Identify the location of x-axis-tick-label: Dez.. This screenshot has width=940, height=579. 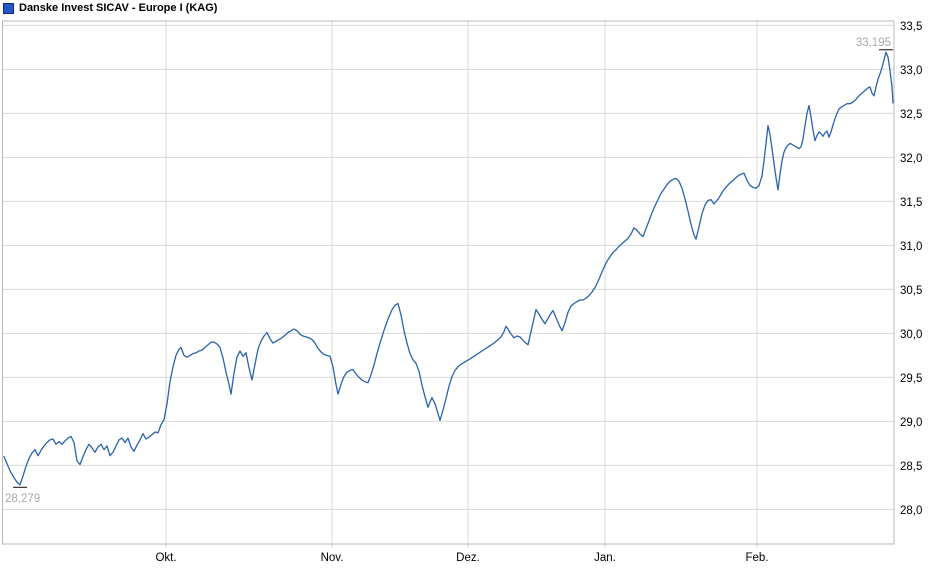
(468, 558).